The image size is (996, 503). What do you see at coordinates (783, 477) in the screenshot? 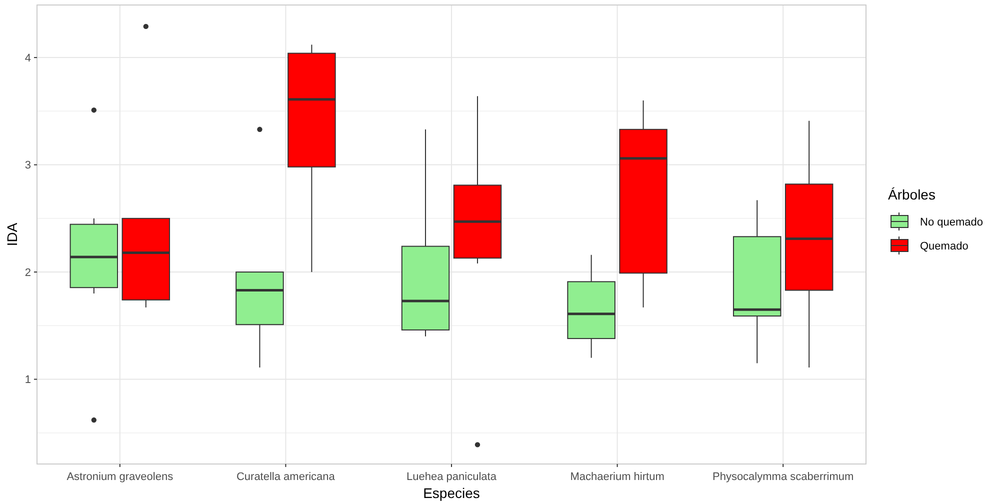
I see `x-tick-label: Physocalymma scaberrimum` at bounding box center [783, 477].